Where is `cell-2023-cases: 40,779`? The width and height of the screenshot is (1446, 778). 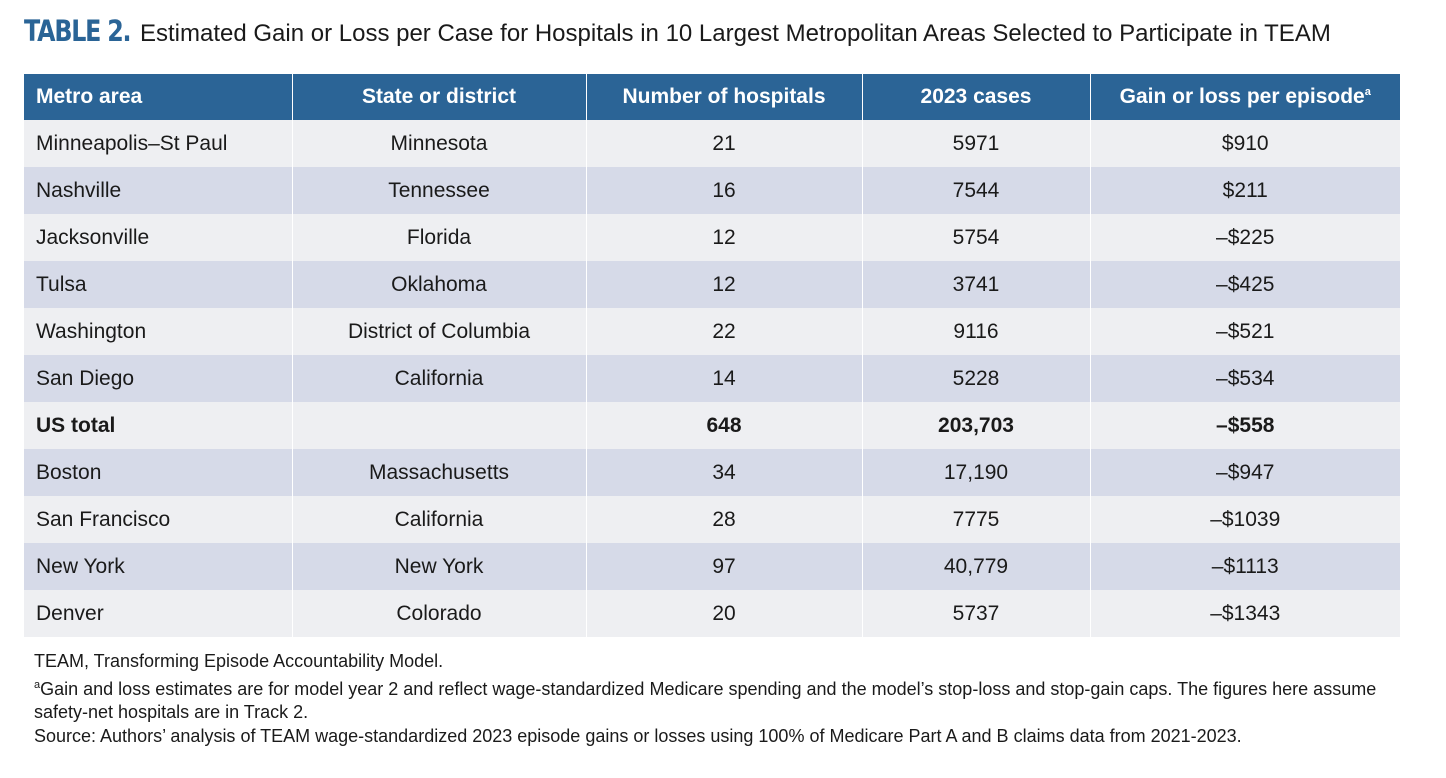 cell-2023-cases: 40,779 is located at coordinates (975, 566).